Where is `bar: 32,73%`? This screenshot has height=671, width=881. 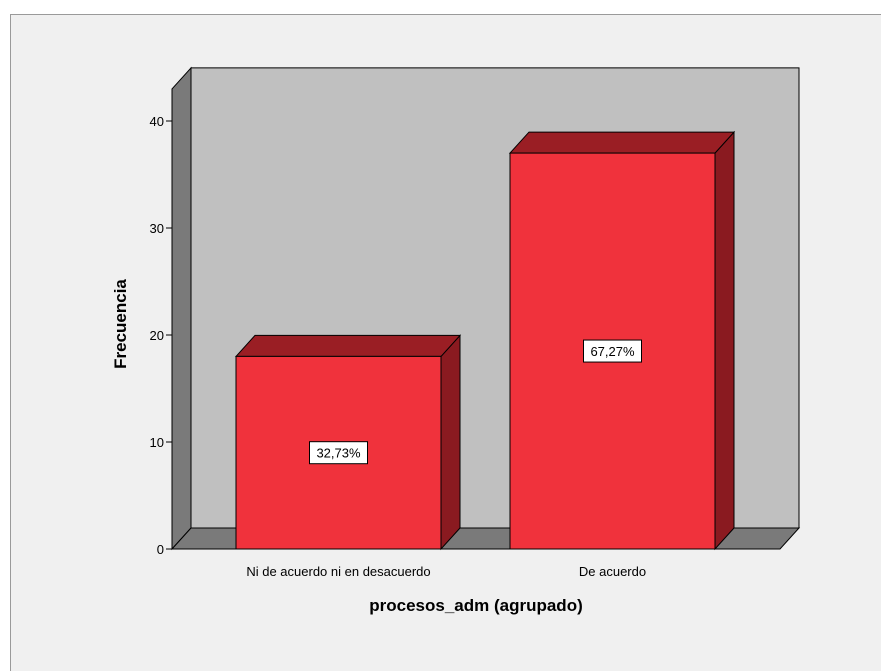 bar: 32,73% is located at coordinates (348, 442).